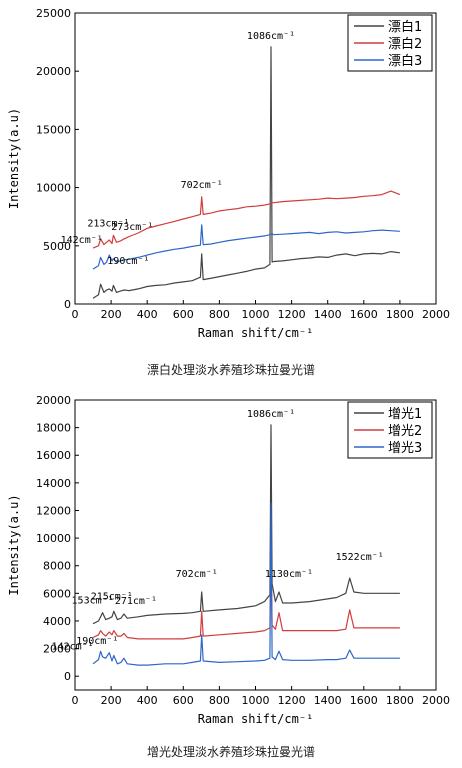 The width and height of the screenshot is (462, 768). Describe the element at coordinates (93, 601) in the screenshot. I see `peak-annotation: 153cm⁻¹` at that location.